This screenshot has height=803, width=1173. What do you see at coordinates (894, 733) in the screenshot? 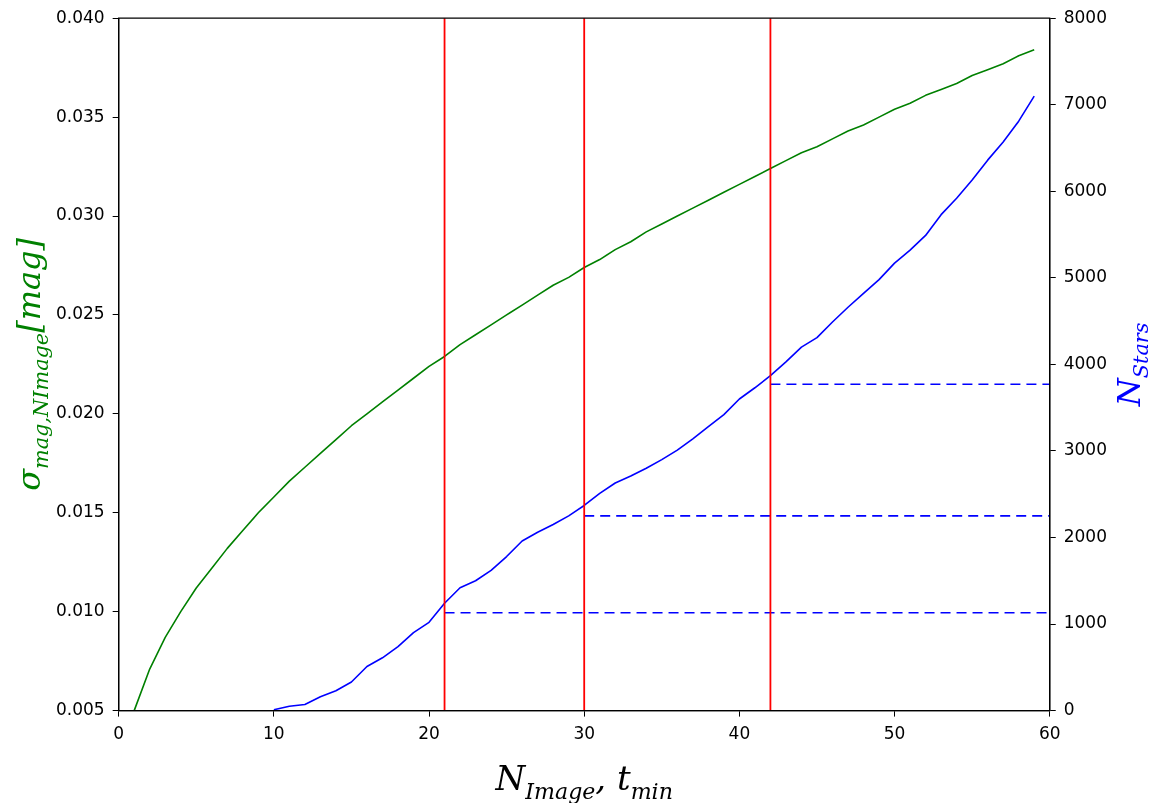
I see `x-tick-label: 50` at bounding box center [894, 733].